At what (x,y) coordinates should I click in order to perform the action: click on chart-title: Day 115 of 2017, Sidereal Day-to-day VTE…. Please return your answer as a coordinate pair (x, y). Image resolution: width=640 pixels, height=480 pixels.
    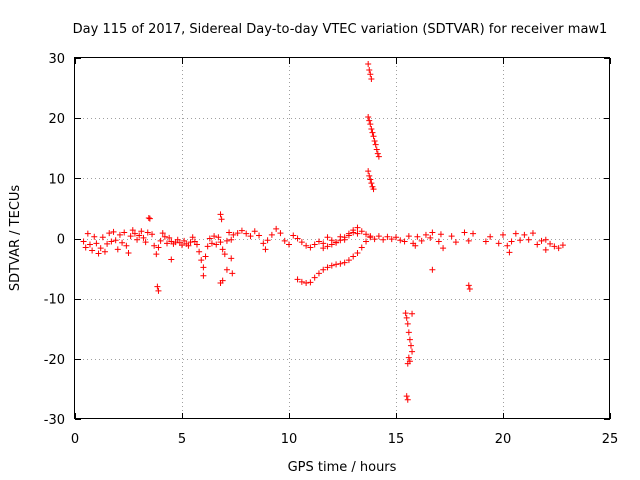
    Looking at the image, I should click on (340, 29).